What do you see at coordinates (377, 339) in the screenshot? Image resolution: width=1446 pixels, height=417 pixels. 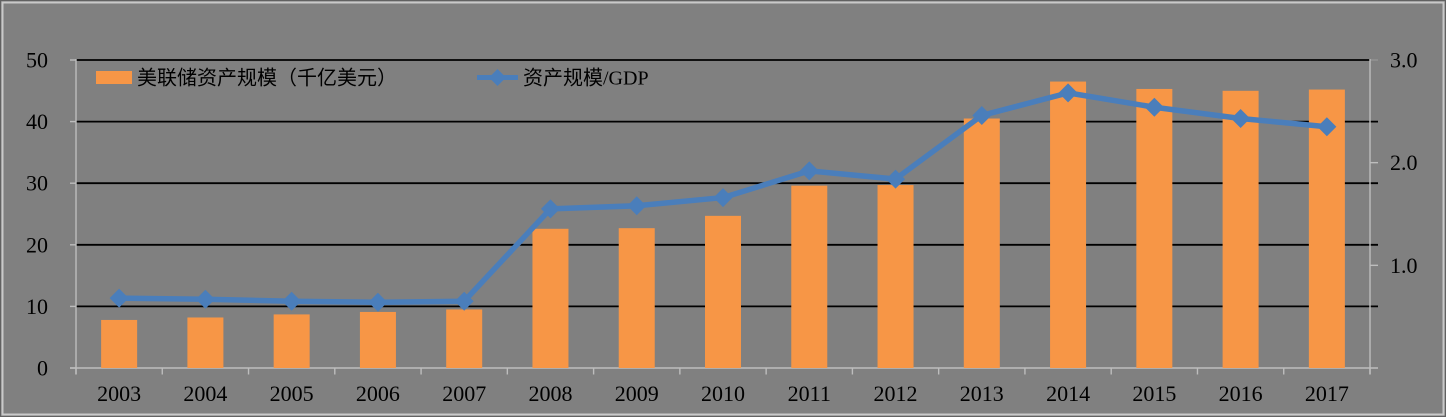 I see `bar-2006` at bounding box center [377, 339].